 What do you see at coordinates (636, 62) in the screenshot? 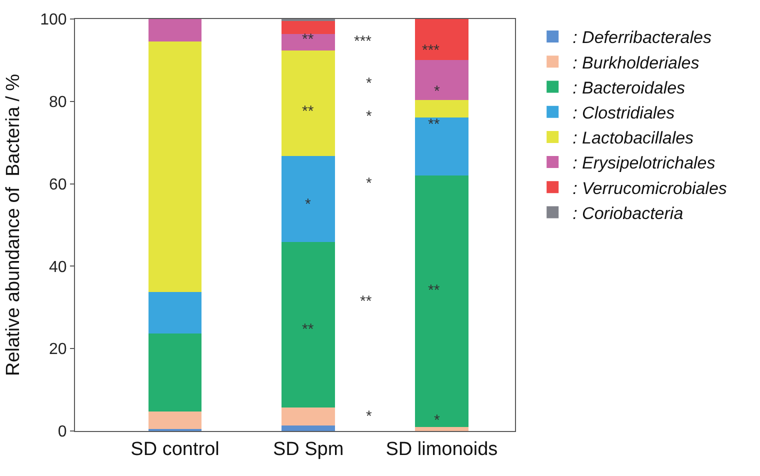
I see `legend-label: : Burkholderiales` at bounding box center [636, 62].